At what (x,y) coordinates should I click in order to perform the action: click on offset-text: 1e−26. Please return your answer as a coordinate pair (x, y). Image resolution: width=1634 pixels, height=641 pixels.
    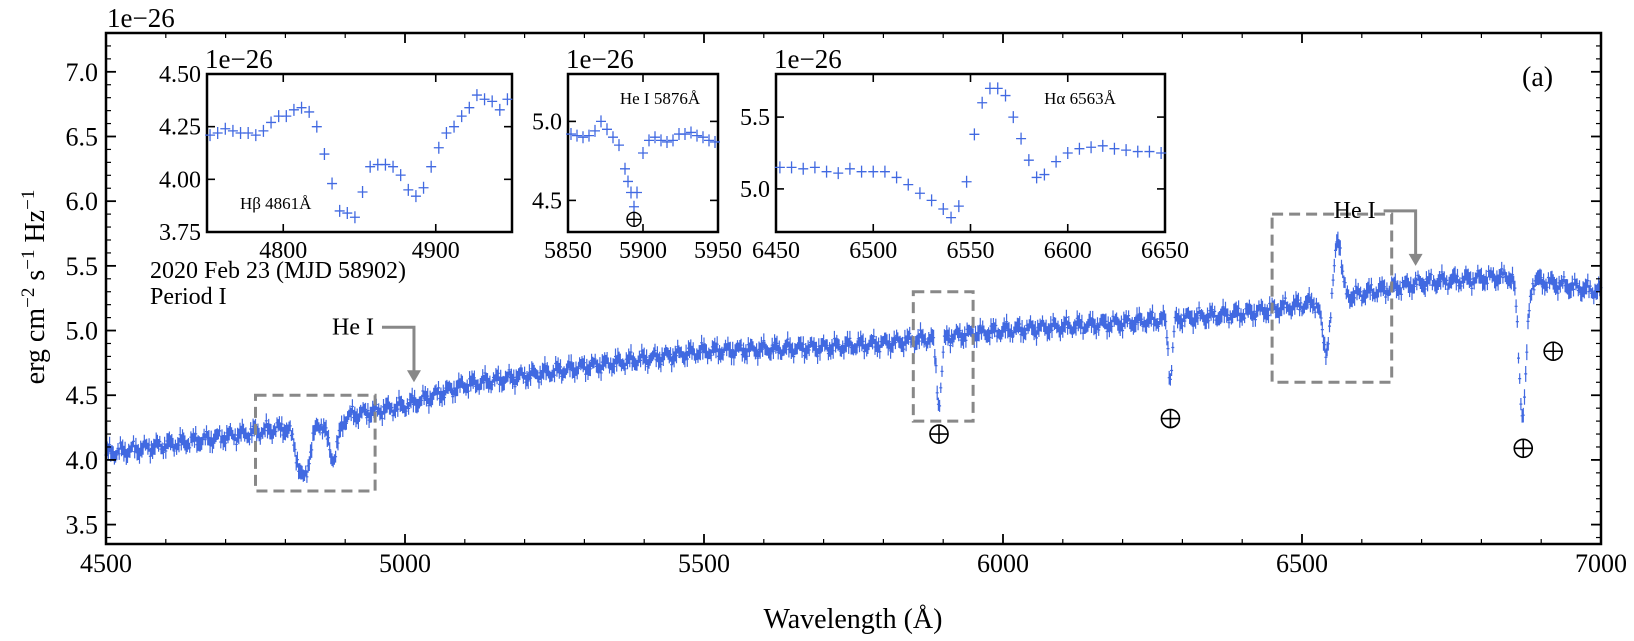
    Looking at the image, I should click on (141, 18).